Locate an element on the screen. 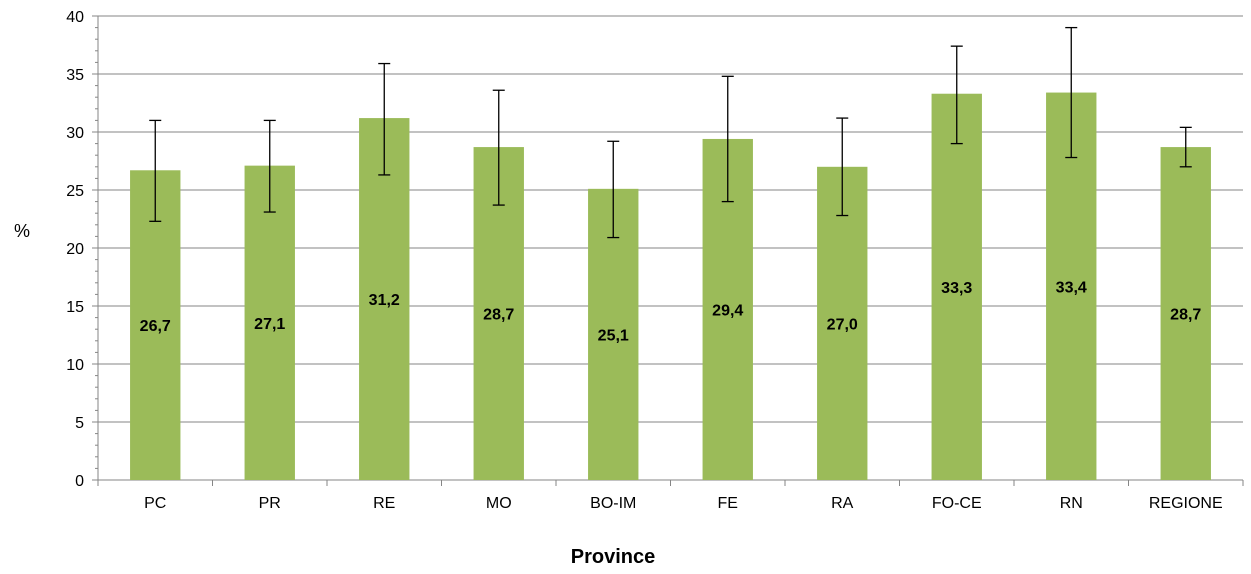 This screenshot has width=1251, height=574. y-tick-label: 15 is located at coordinates (75, 307).